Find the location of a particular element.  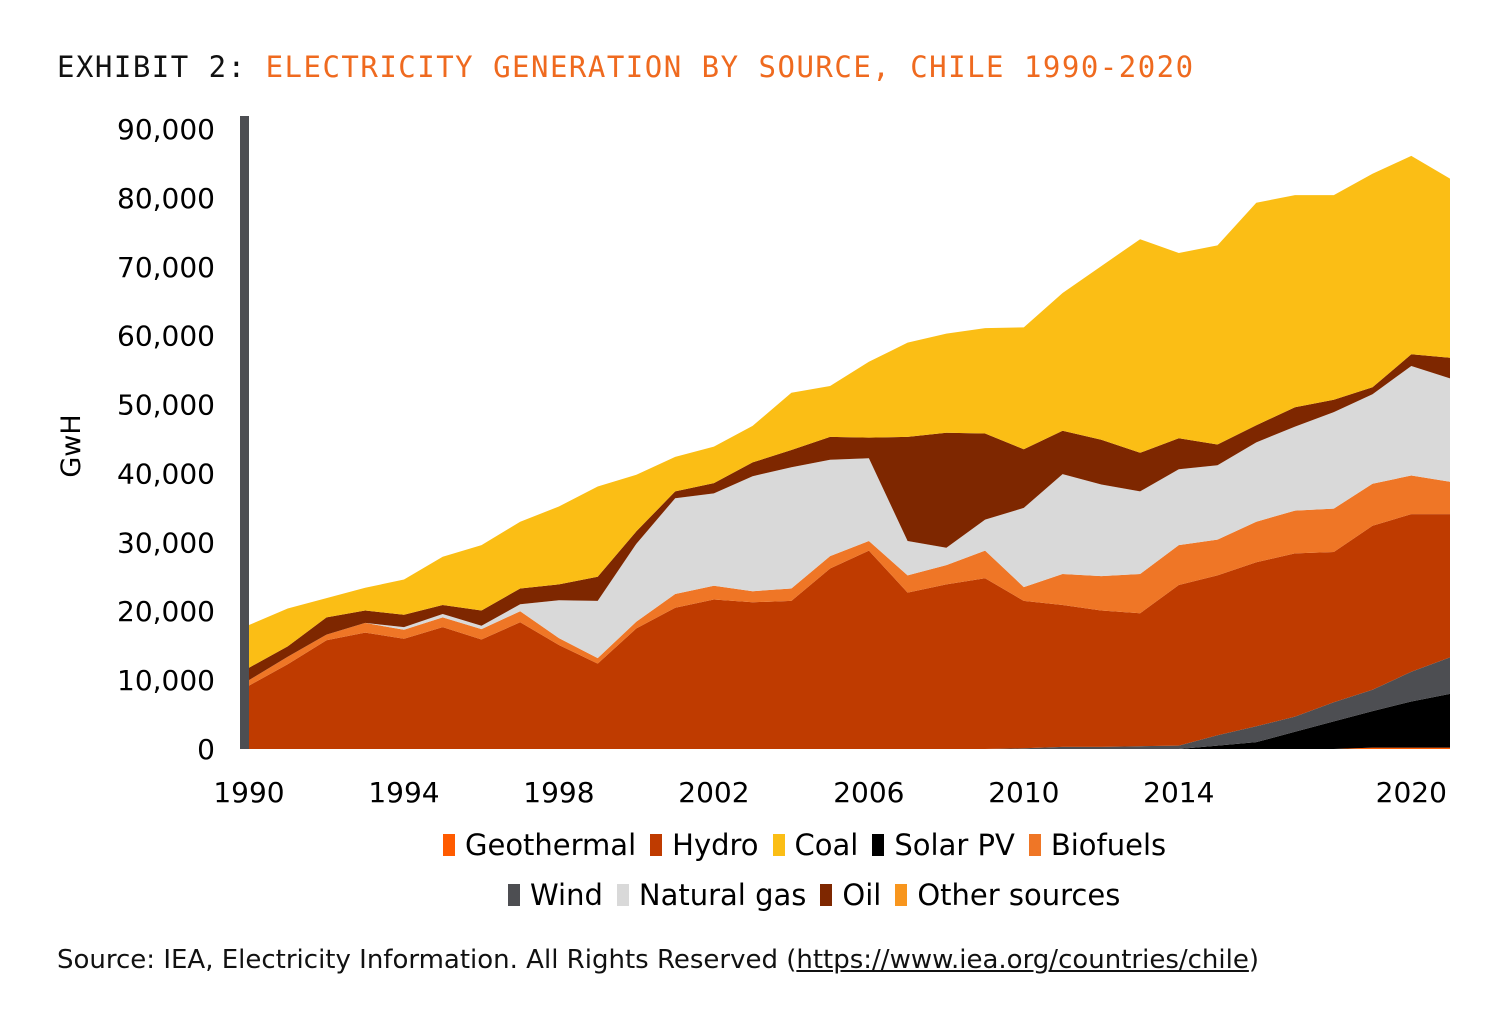

y-tick-label: 80,000 is located at coordinates (166, 198).